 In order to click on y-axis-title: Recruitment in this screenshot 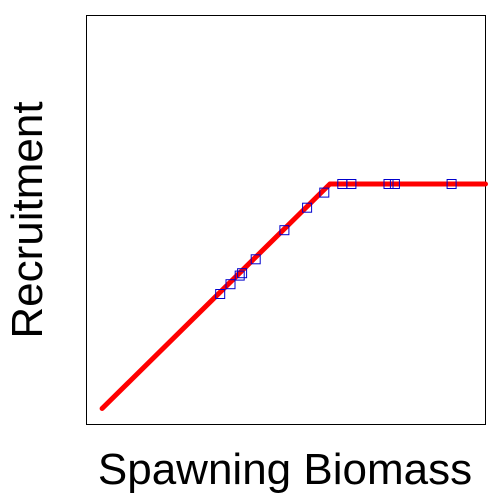, I will do `click(27, 219)`.